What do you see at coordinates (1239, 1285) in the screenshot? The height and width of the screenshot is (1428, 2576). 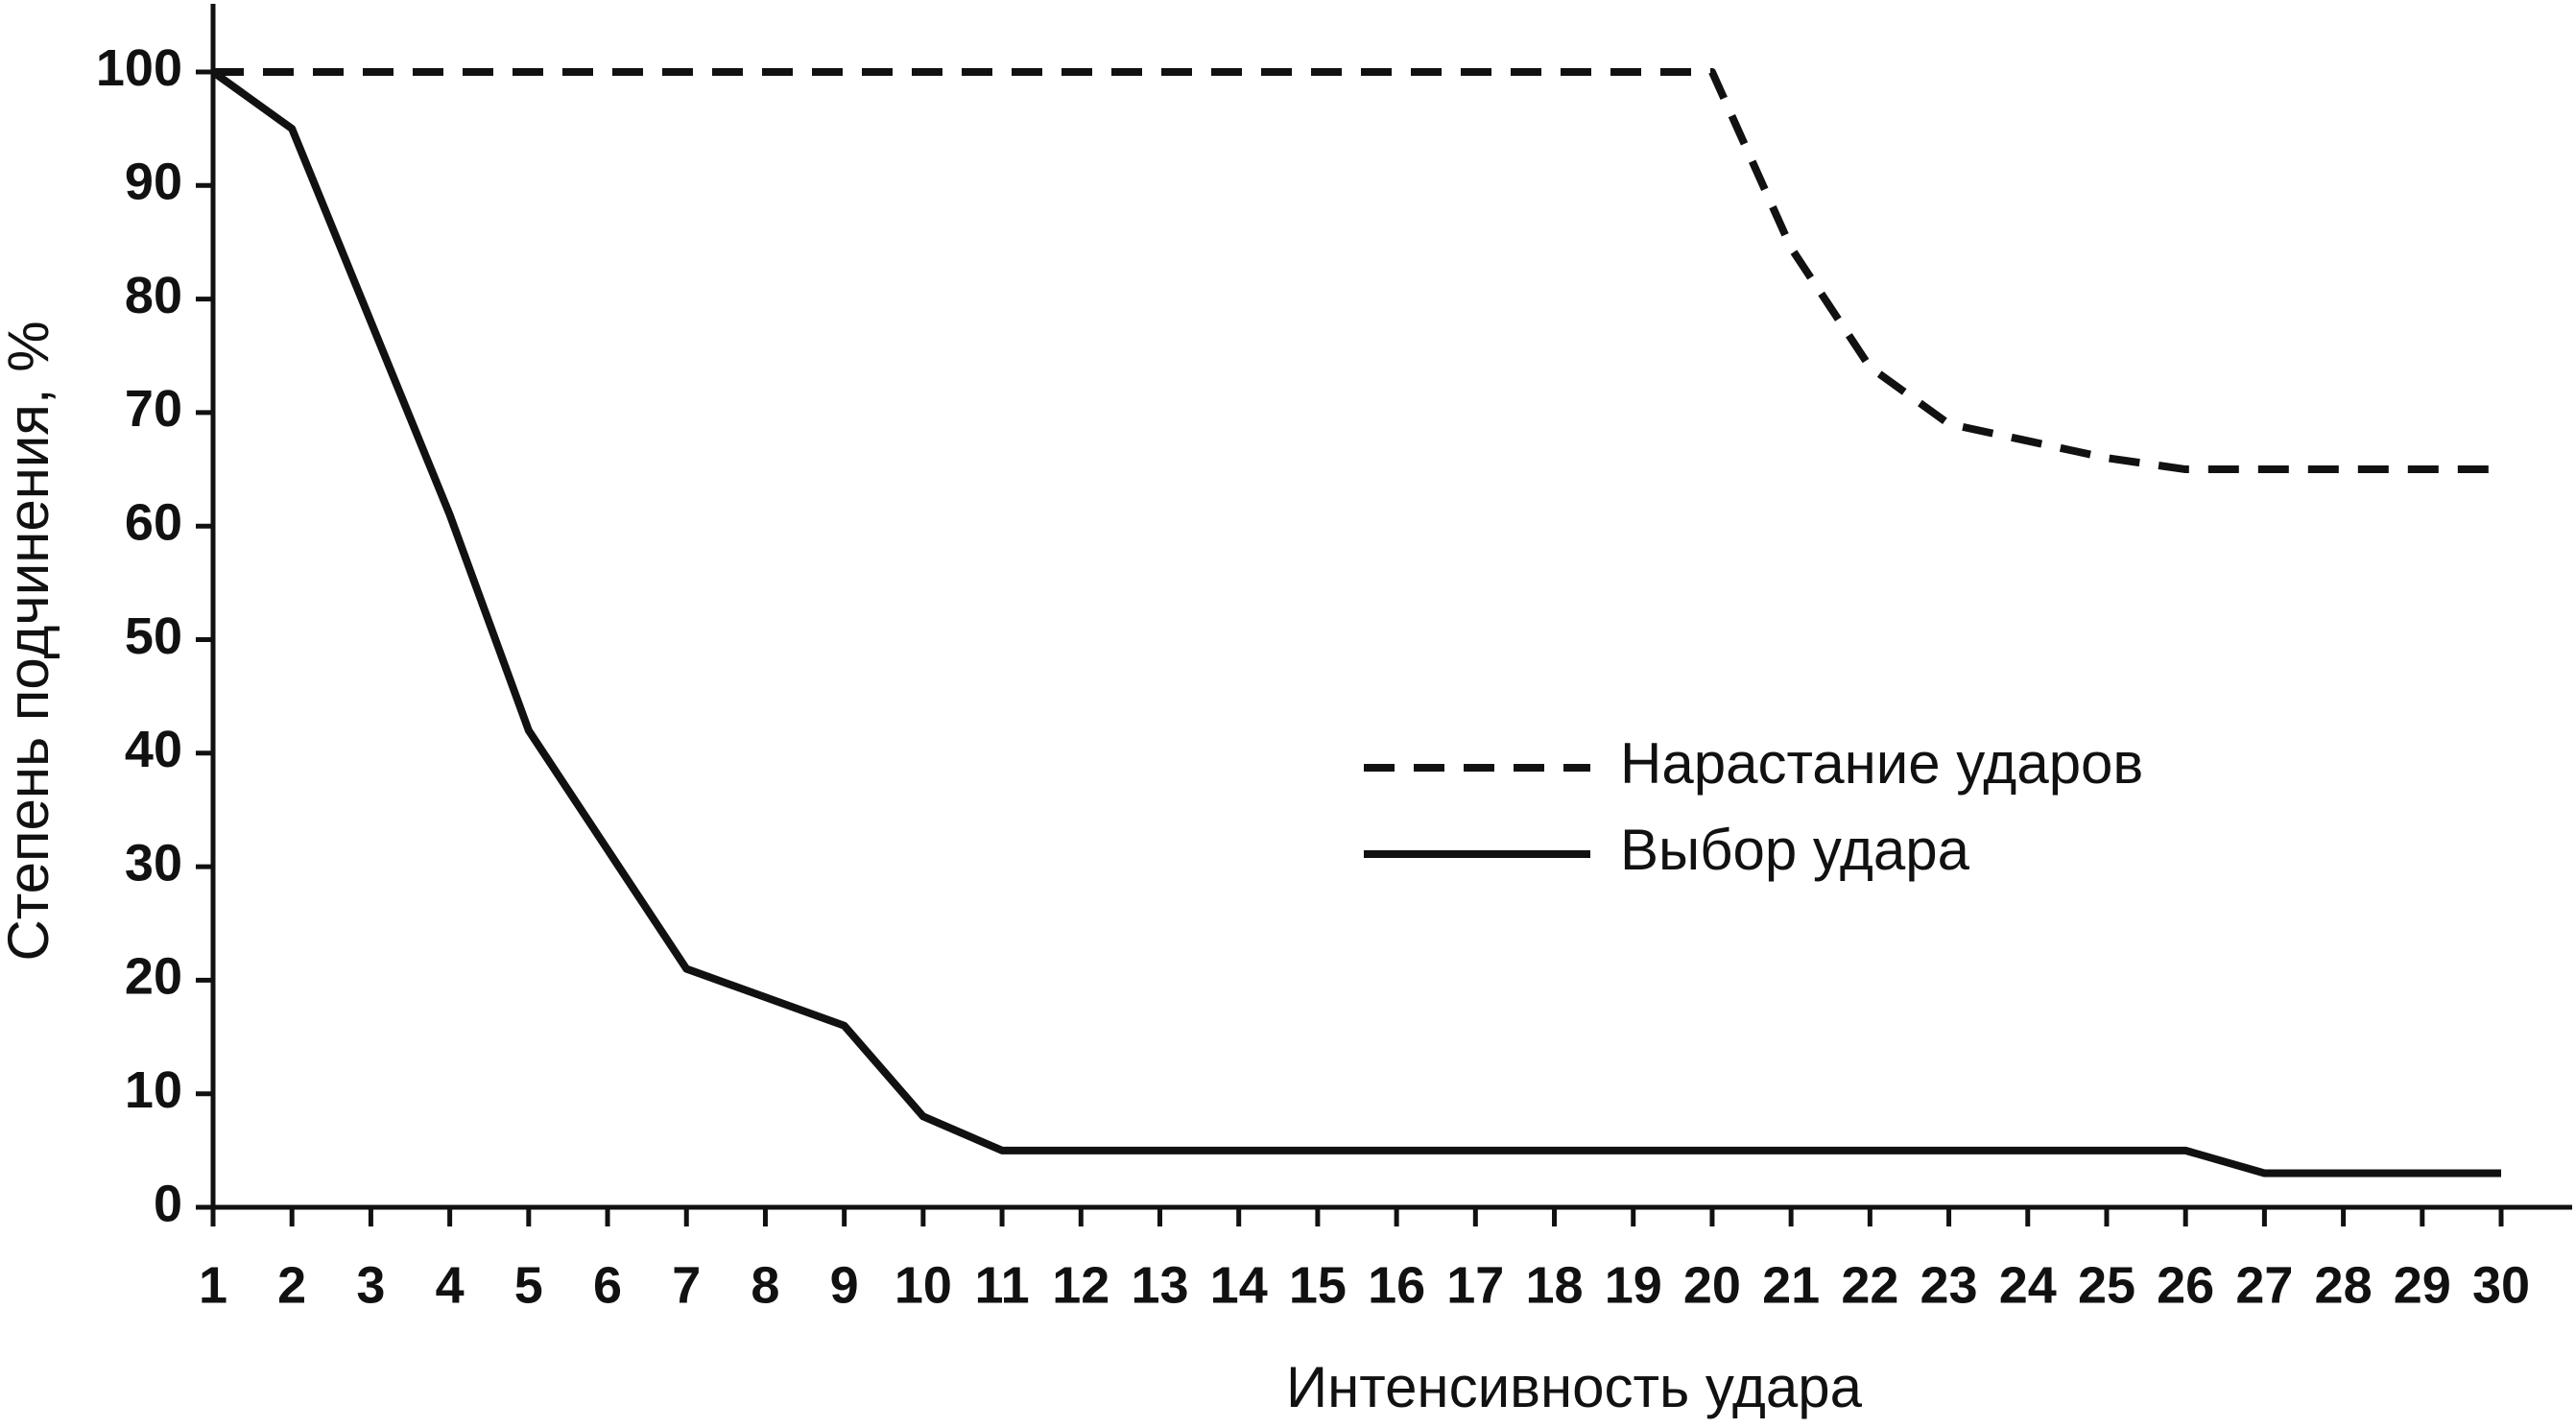 I see `x-tick-label: 14` at bounding box center [1239, 1285].